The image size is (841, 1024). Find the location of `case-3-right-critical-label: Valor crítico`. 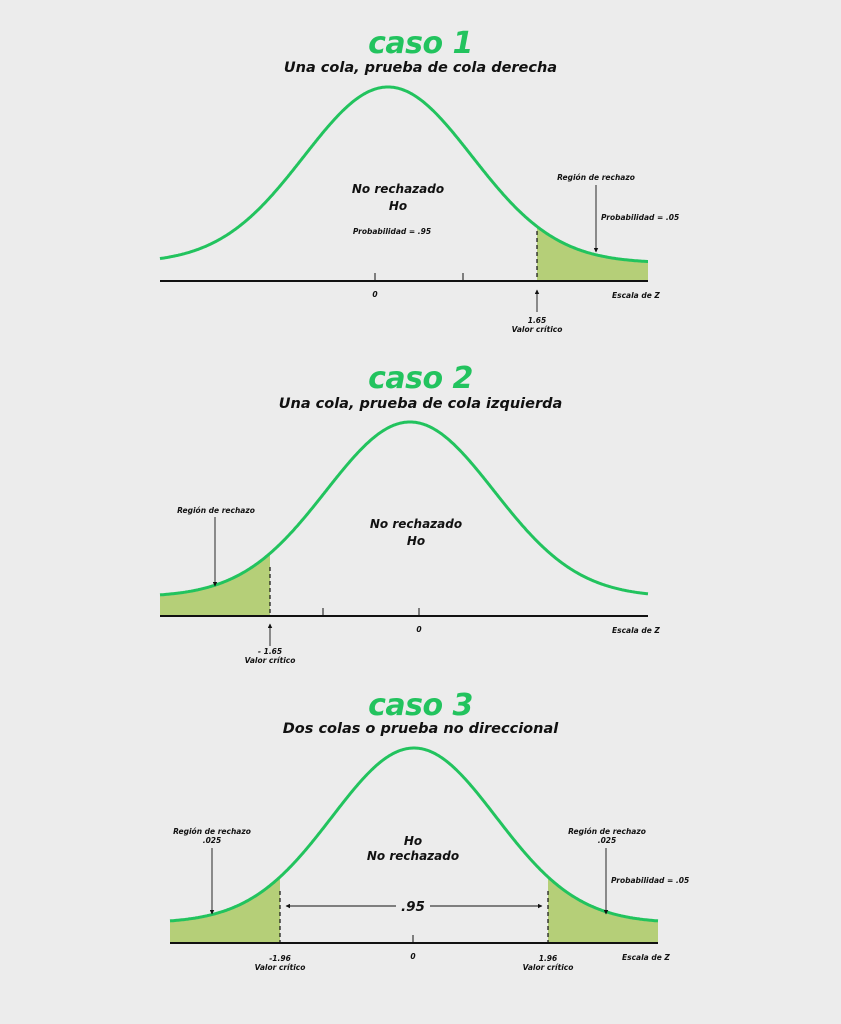

case-3-right-critical-label: Valor crítico is located at coordinates (548, 967).